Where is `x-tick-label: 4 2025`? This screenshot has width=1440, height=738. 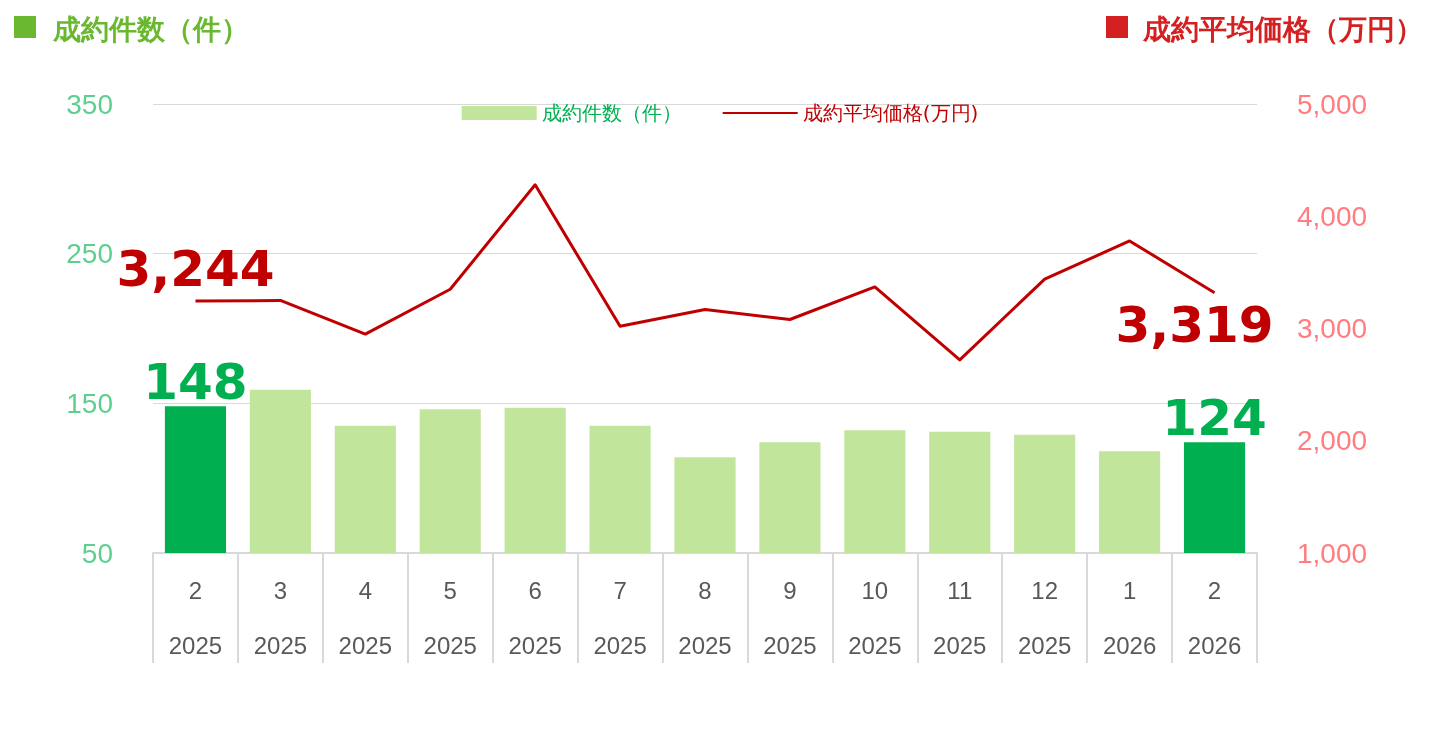
x-tick-label: 4 2025 is located at coordinates (365, 618).